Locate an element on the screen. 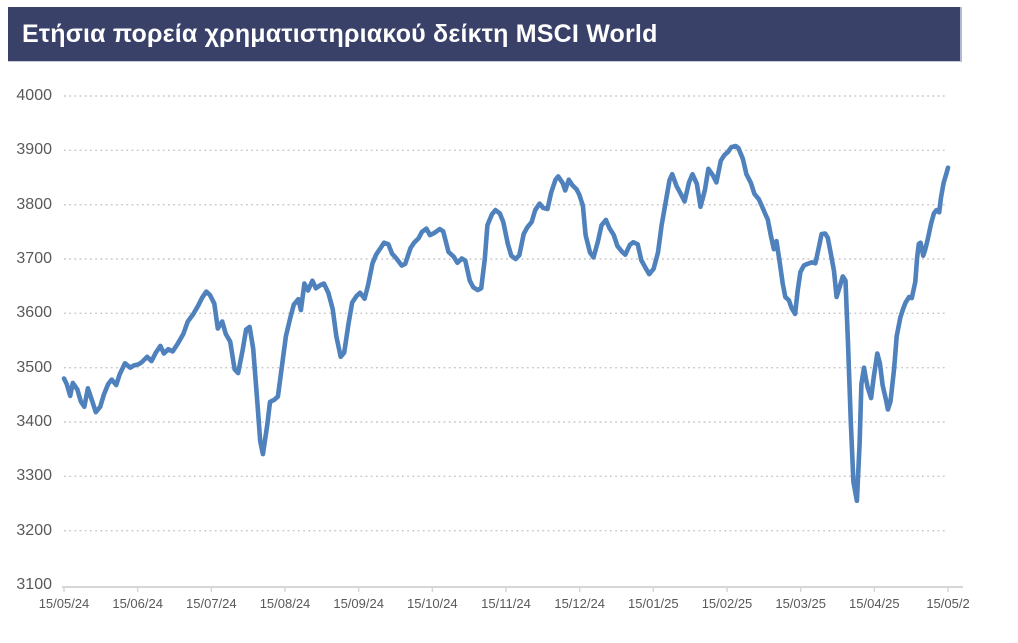  y-axis-label: 3100 is located at coordinates (34, 584).